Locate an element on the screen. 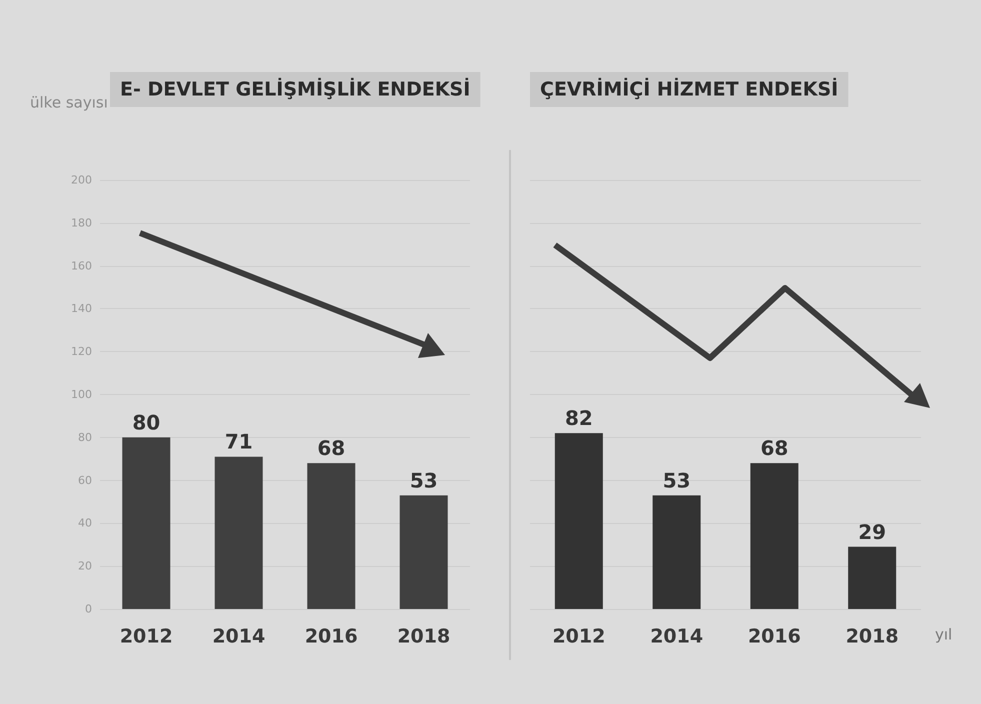 Image resolution: width=981 pixels, height=704 pixels. y-axis-title: ülke sayısı is located at coordinates (69, 103).